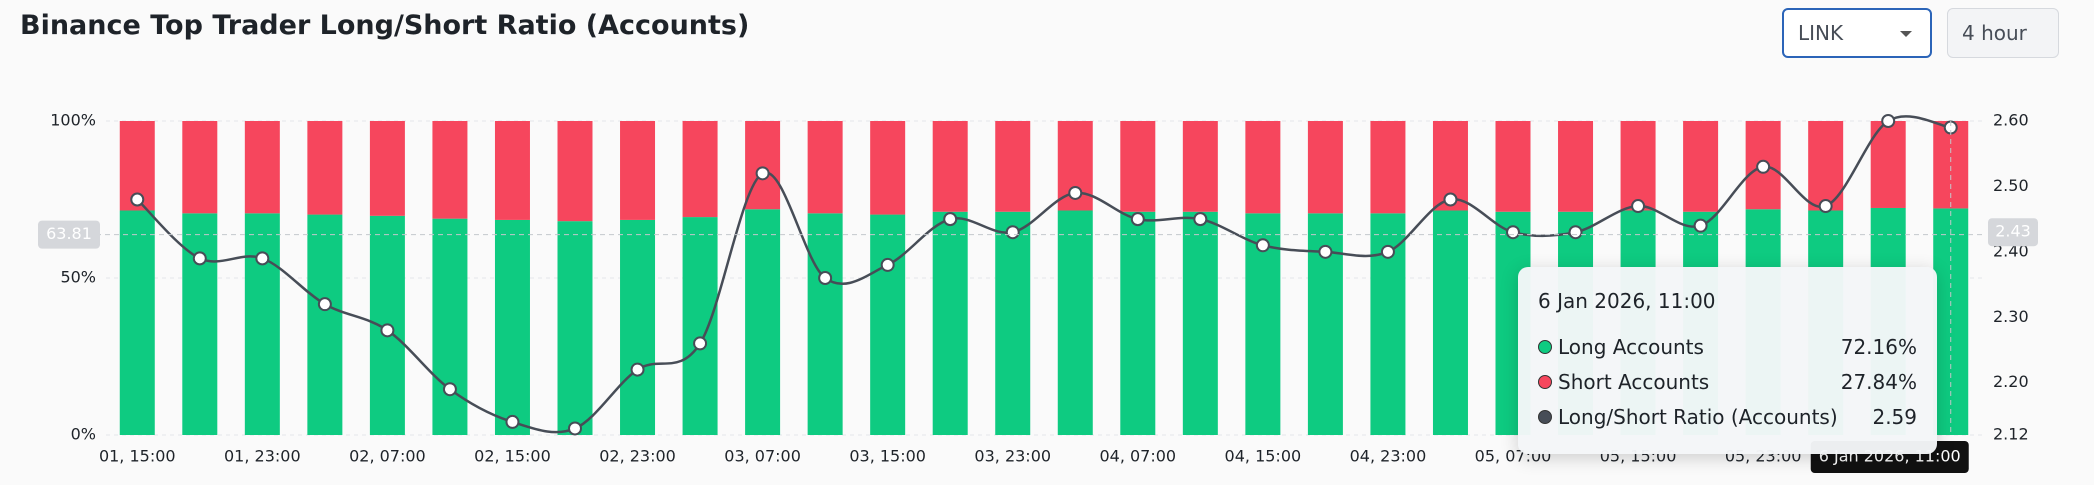 This screenshot has height=485, width=2094. Describe the element at coordinates (387, 456) in the screenshot. I see `x-tick-label: 02, 07:00` at that location.